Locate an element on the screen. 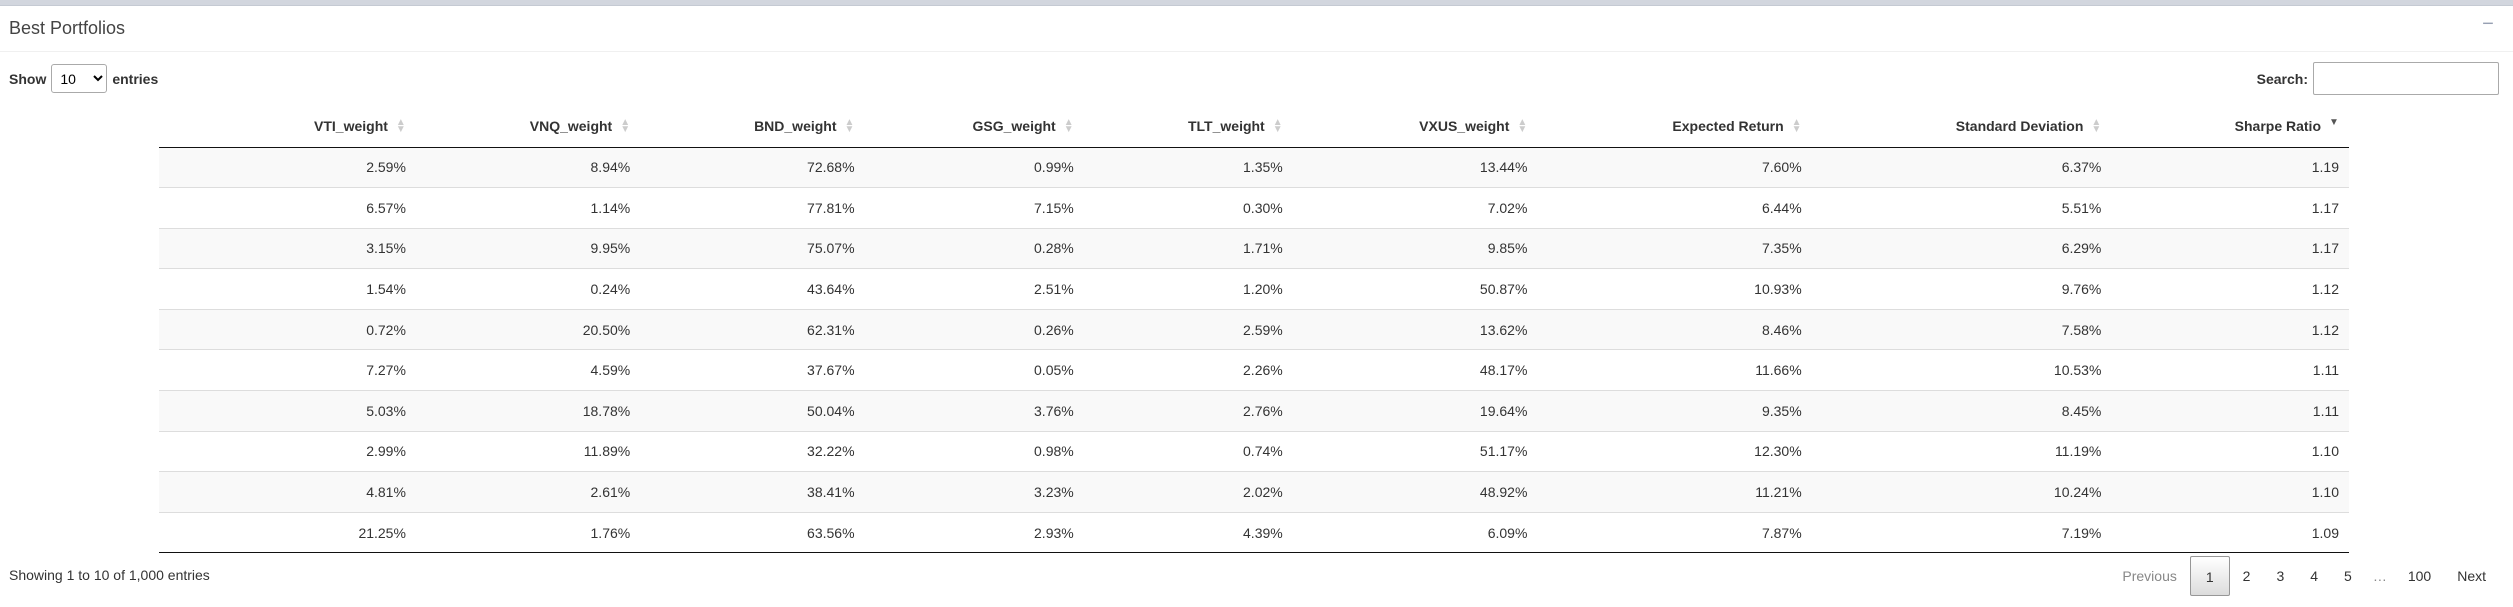  table-cell: 2.26% is located at coordinates (1188, 370).